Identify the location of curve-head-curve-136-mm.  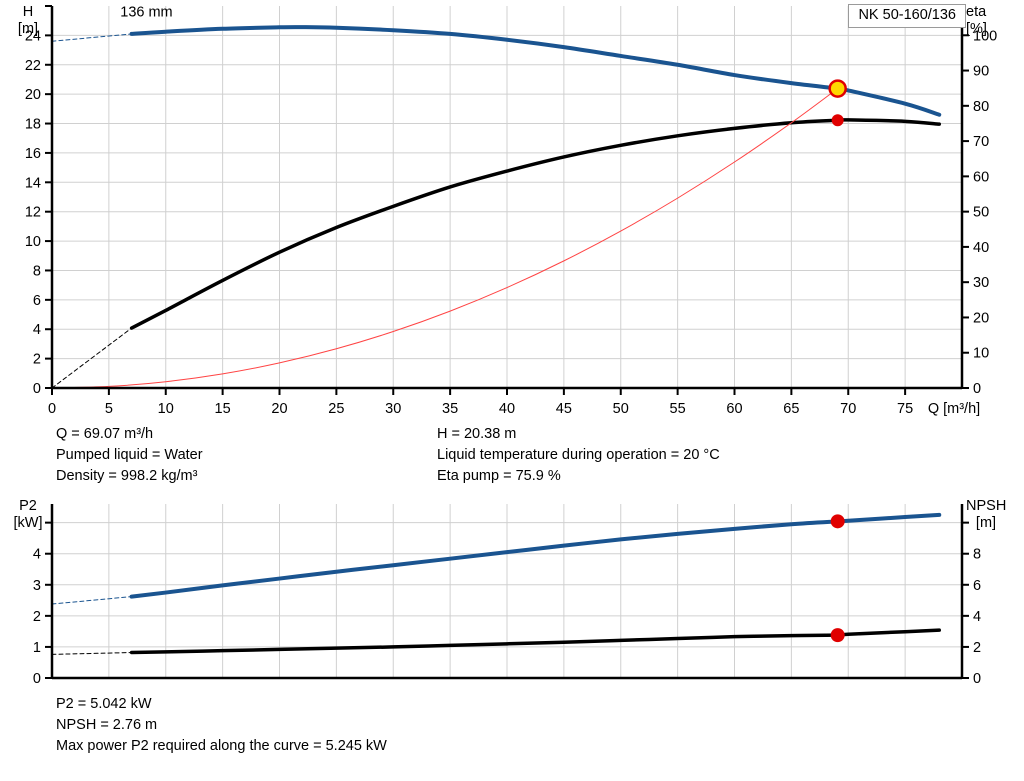
(535, 71).